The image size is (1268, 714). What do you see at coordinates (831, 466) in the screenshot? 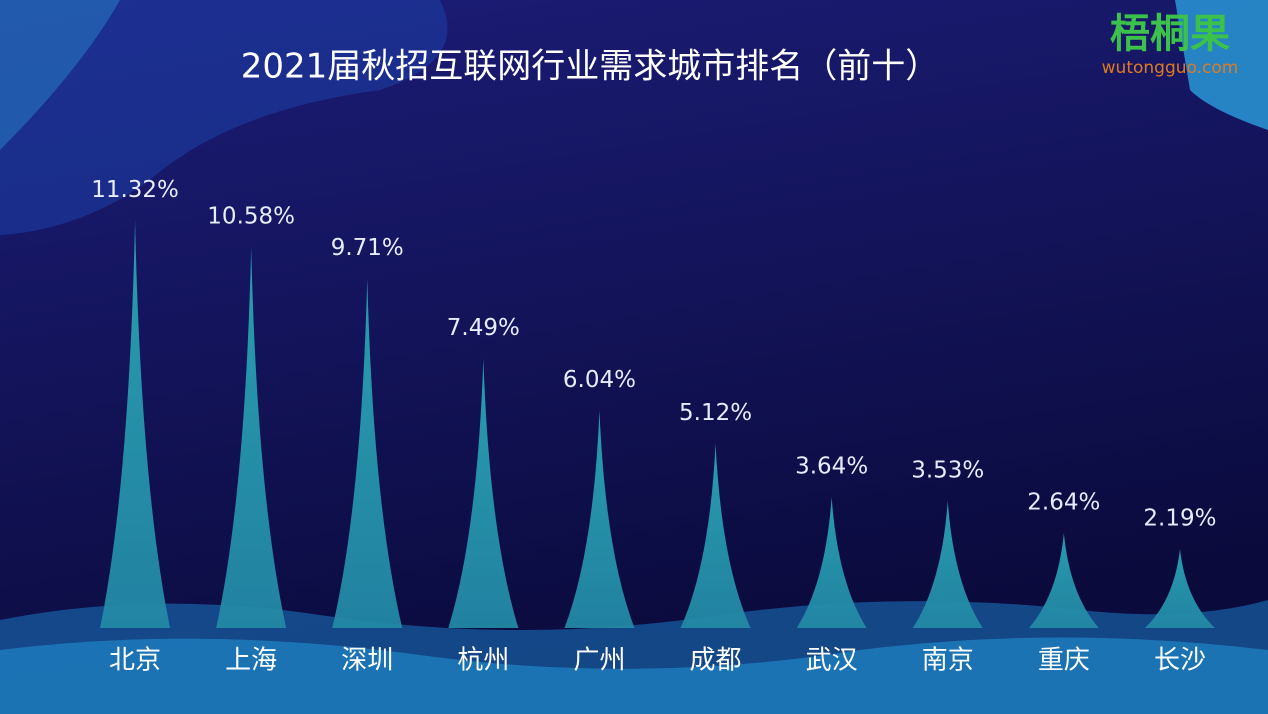
I see `value-label: 3.64%` at bounding box center [831, 466].